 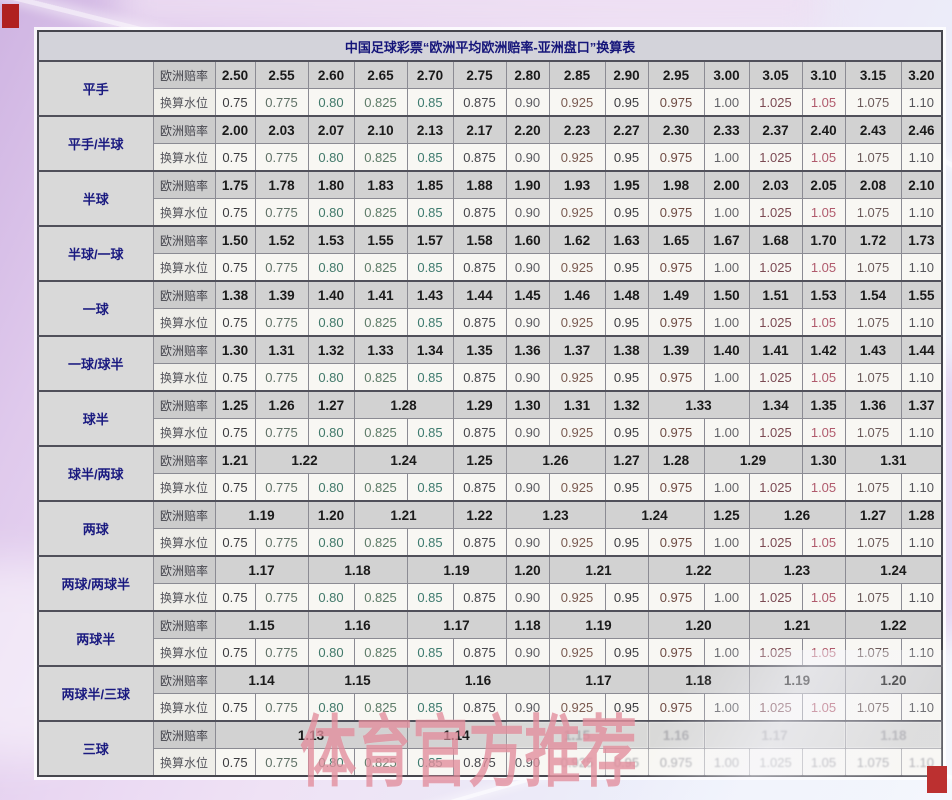 I want to click on odds-row: 两球半 欧洲赔率 1.15 1.16 1.17 1.18 1.19 1.20 1.21 1.22, so click(x=490, y=638).